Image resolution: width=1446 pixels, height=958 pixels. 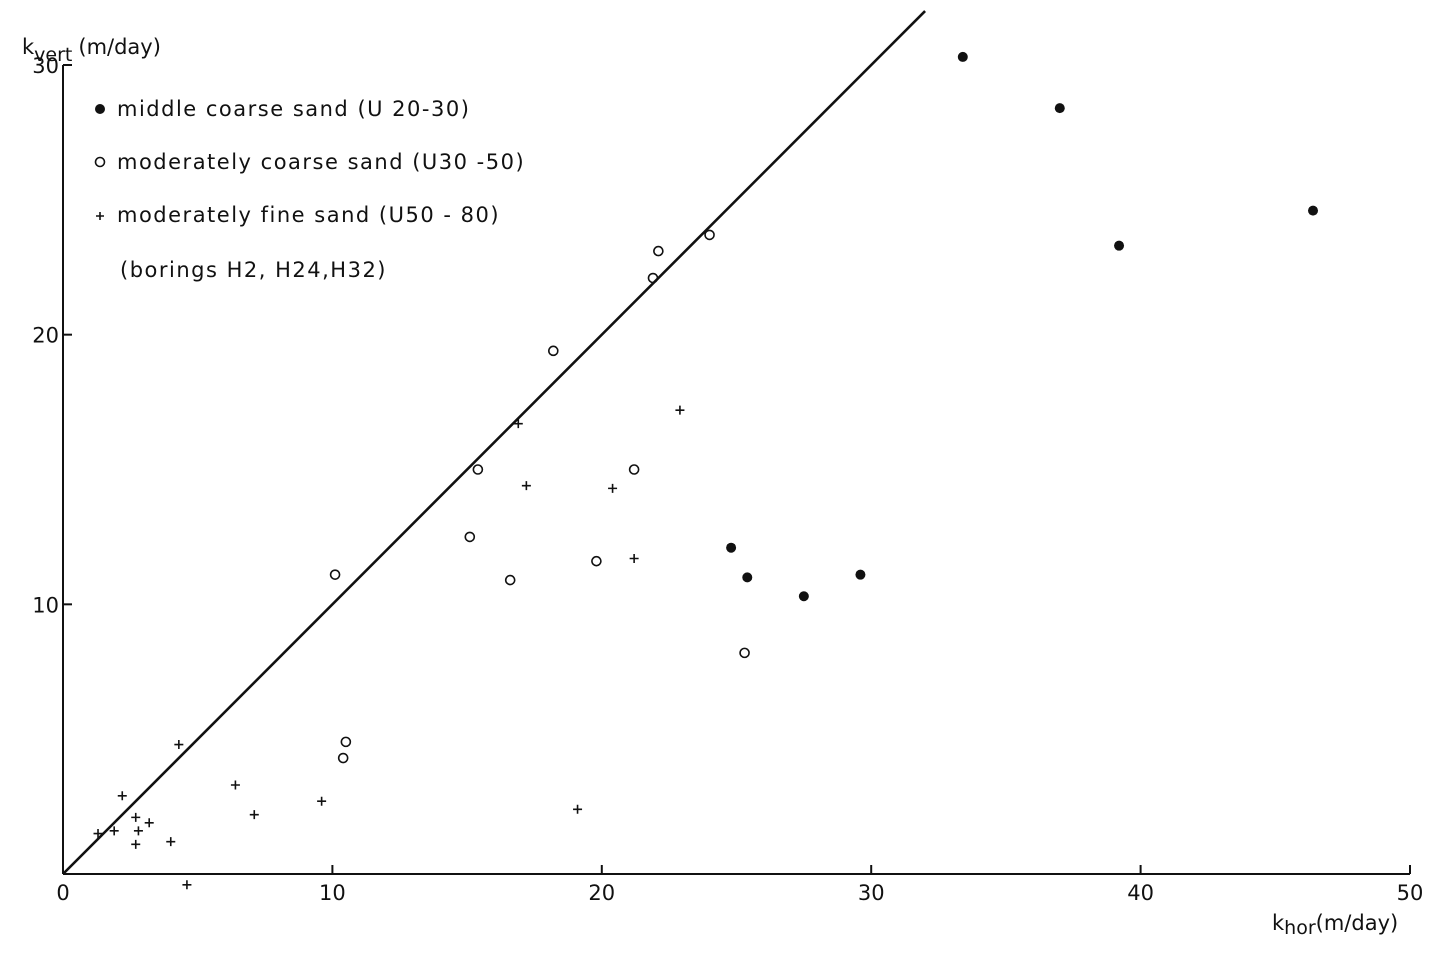 What do you see at coordinates (62, 893) in the screenshot?
I see `x-tick-label: 0` at bounding box center [62, 893].